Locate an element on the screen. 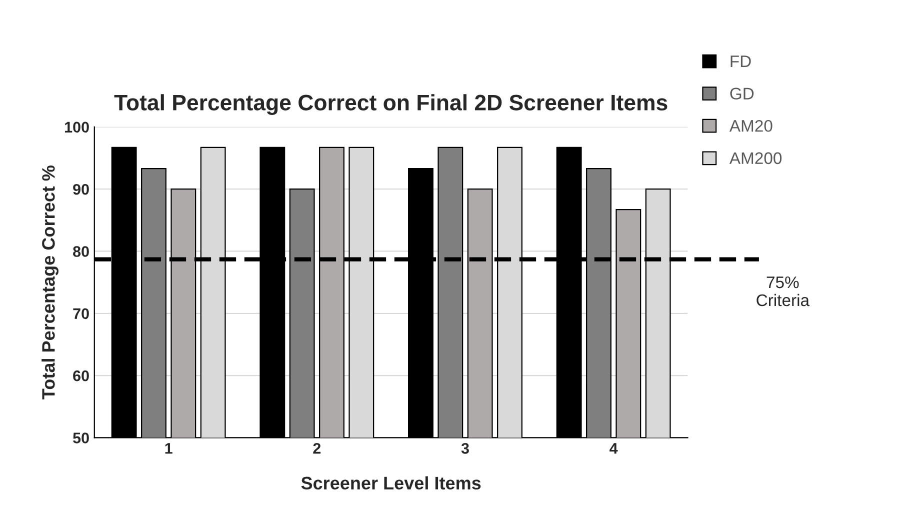  x-tick-label: 3 is located at coordinates (465, 448).